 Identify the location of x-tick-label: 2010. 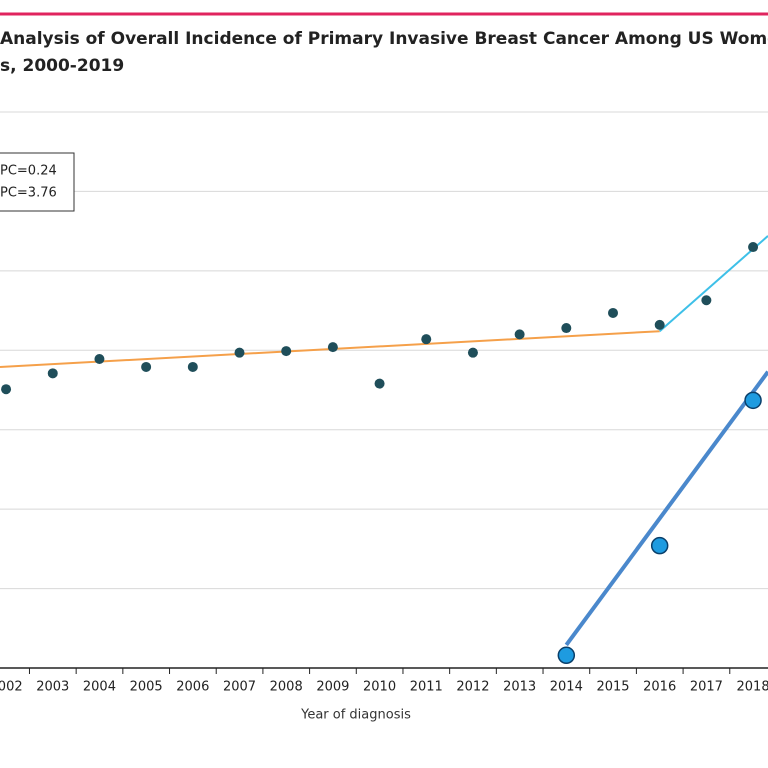
(379, 687).